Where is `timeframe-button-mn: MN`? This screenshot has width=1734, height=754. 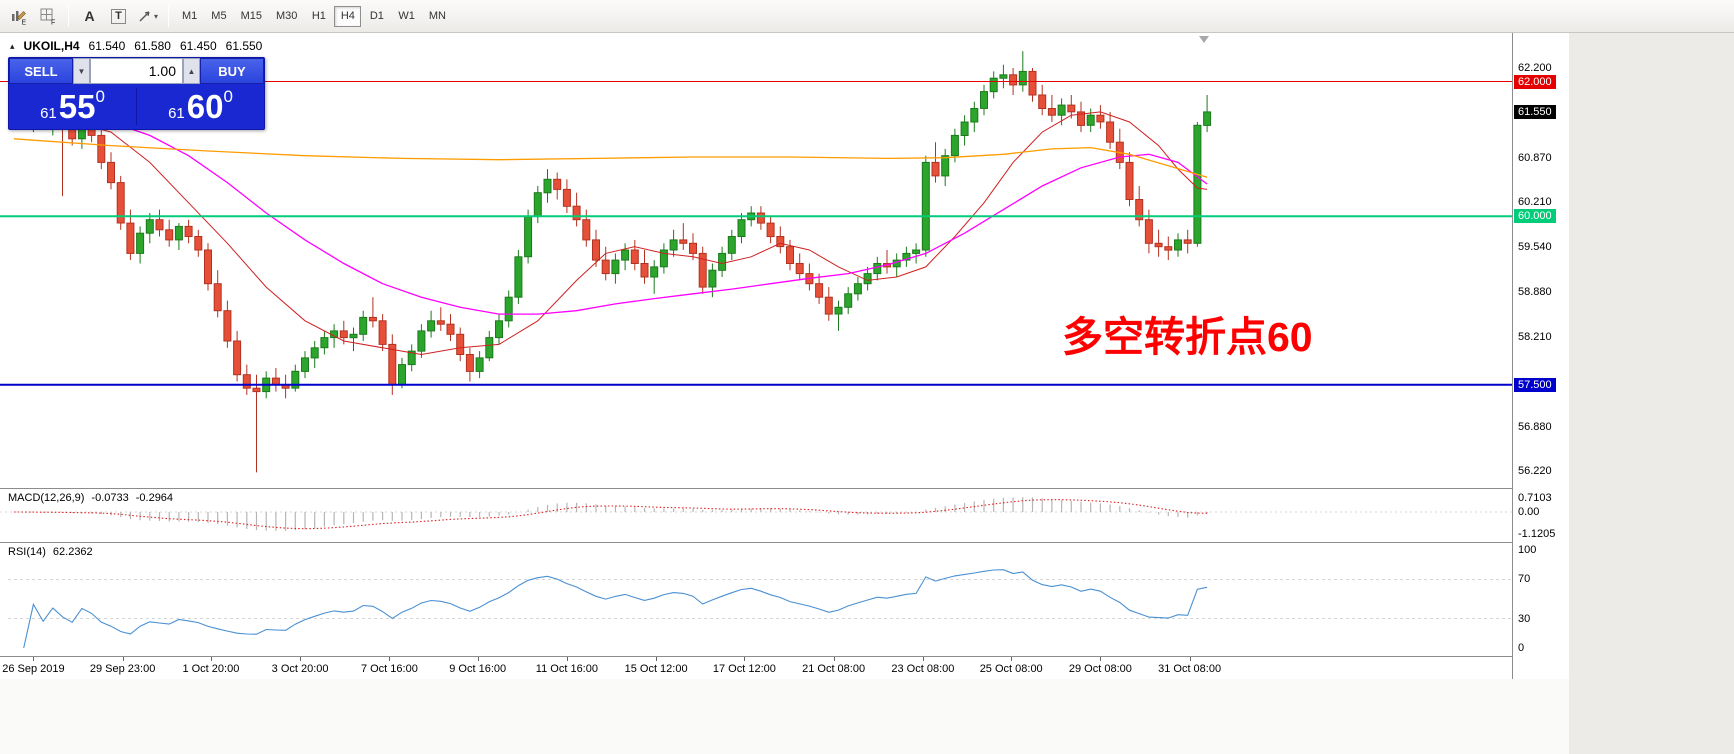
timeframe-button-mn: MN is located at coordinates (437, 16).